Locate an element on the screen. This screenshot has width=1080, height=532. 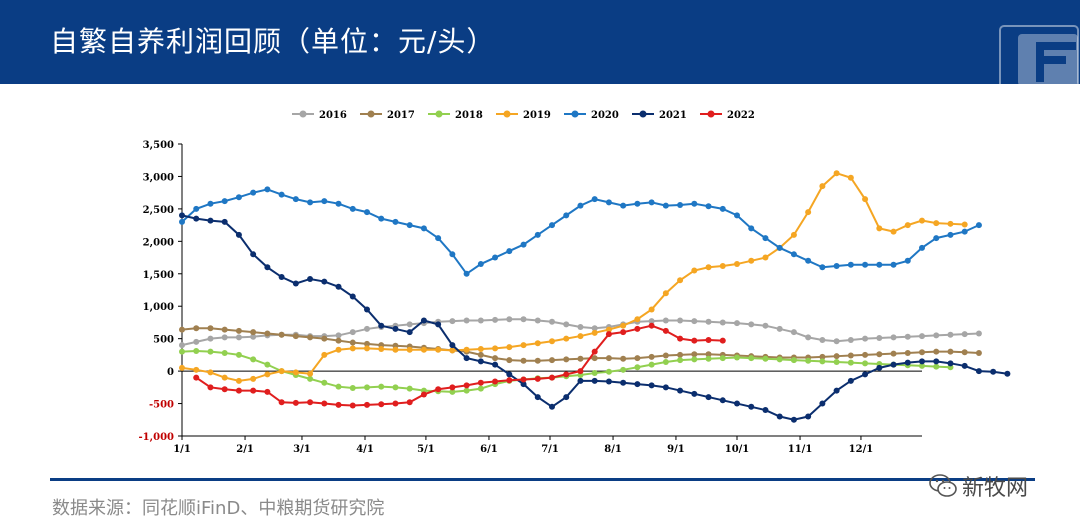
x-tick-label: 2/1 is located at coordinates (245, 449).